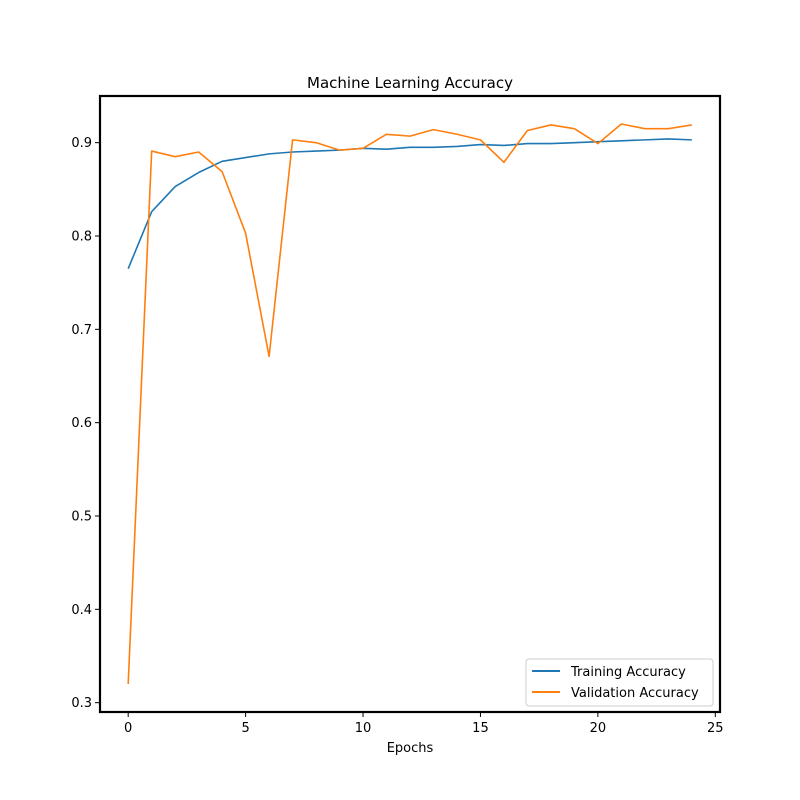  Describe the element at coordinates (81, 423) in the screenshot. I see `y-tick-label: 0.6` at that location.